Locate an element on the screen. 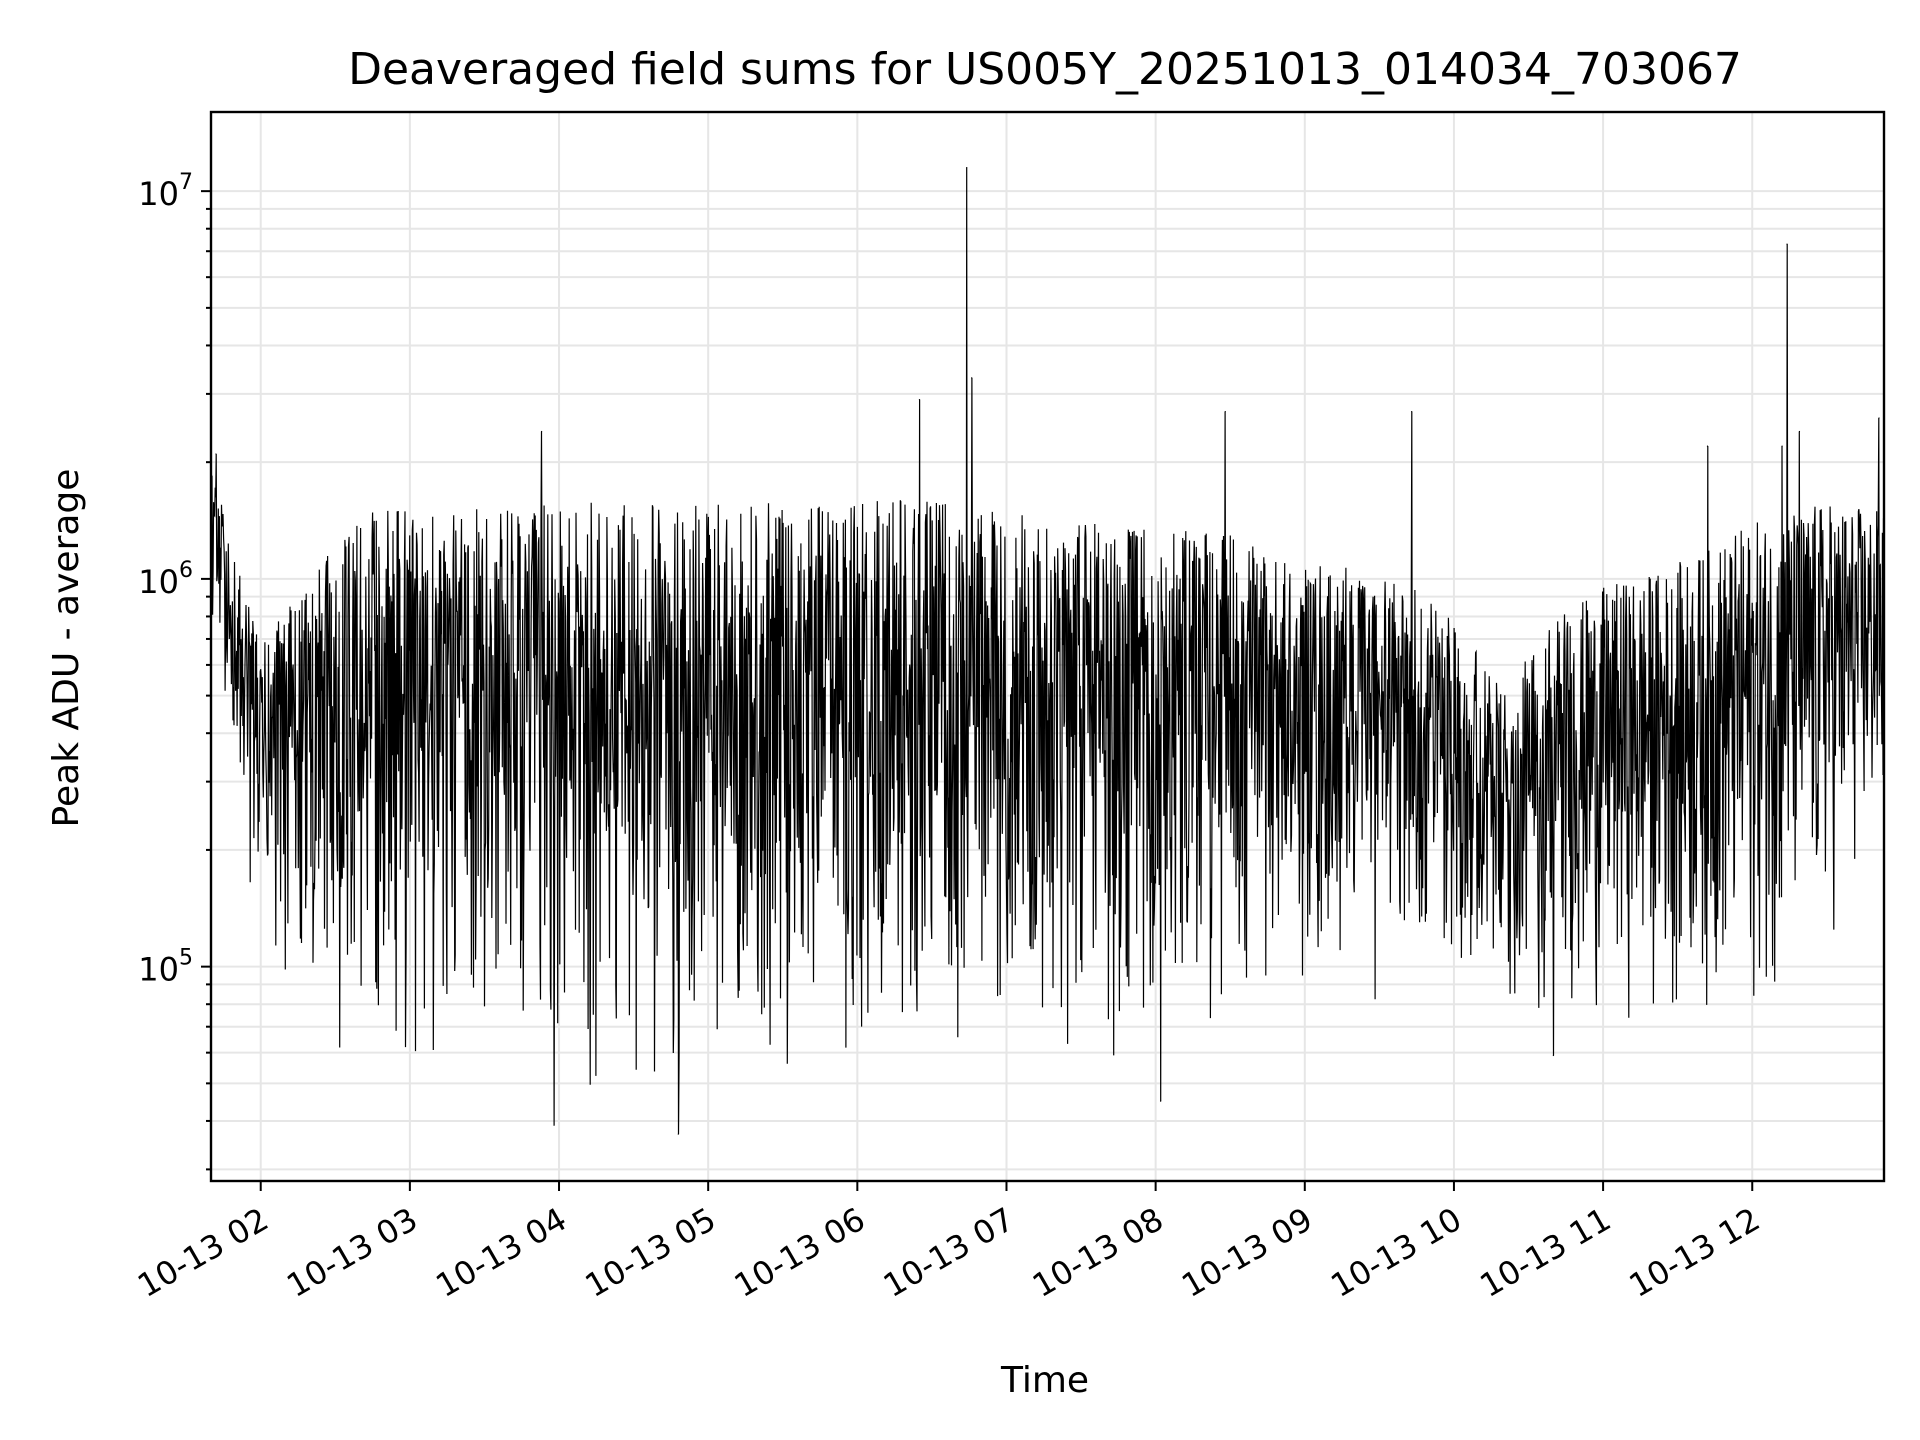 The image size is (1920, 1440). y-tick-label: 10⁵ is located at coordinates (165, 967).